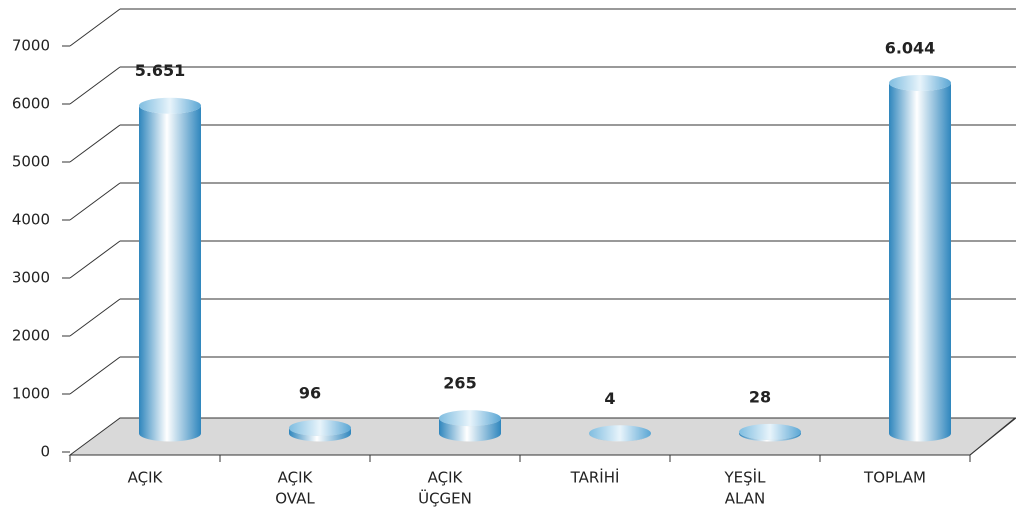 This screenshot has width=1016, height=519. Describe the element at coordinates (760, 396) in the screenshot. I see `value-label: 28` at that location.